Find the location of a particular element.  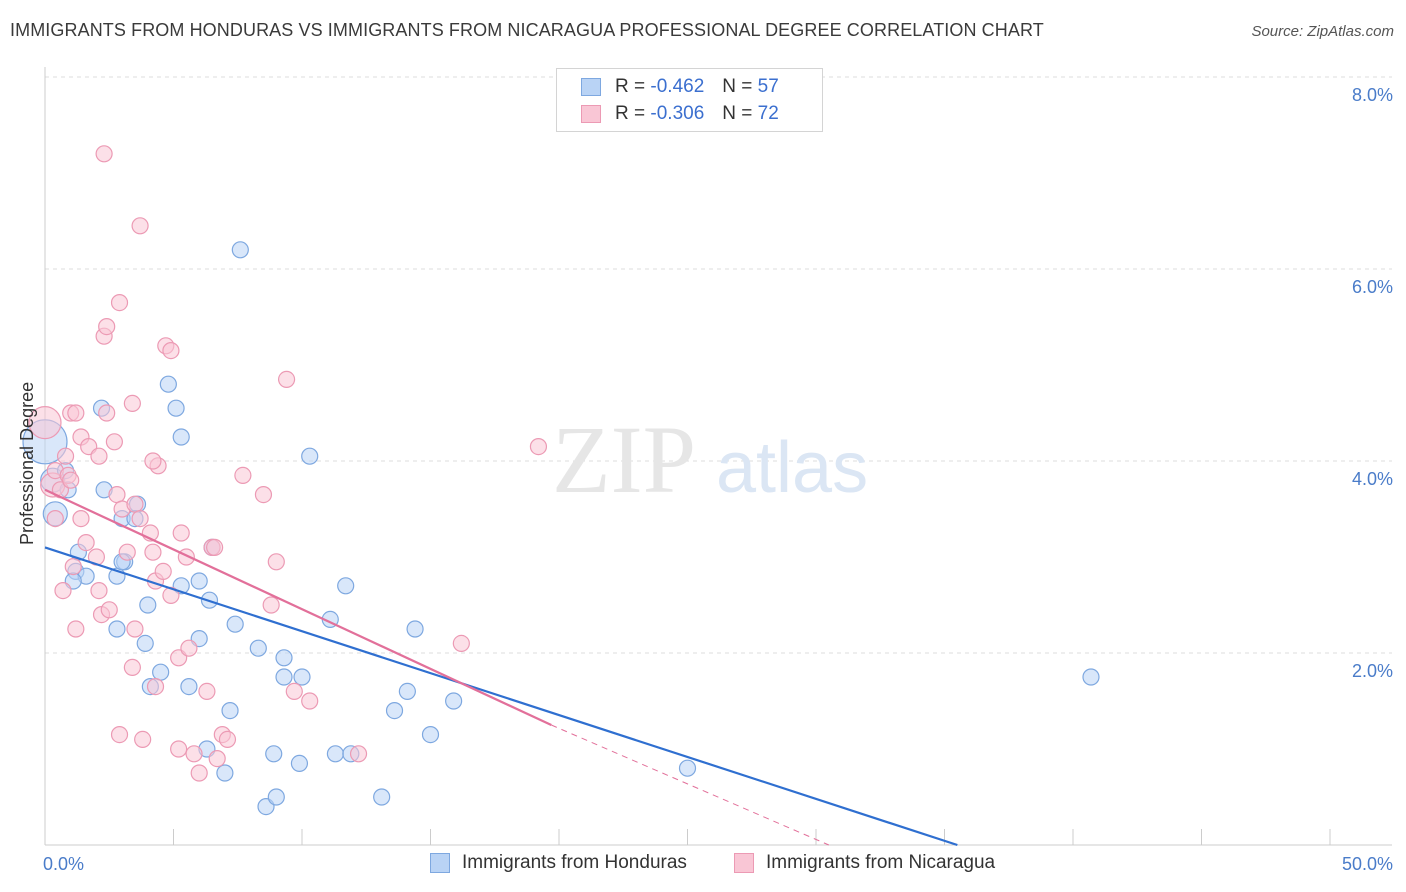

legend-row-honduras: R = -0.462 N = 57 is located at coordinates (680, 87).